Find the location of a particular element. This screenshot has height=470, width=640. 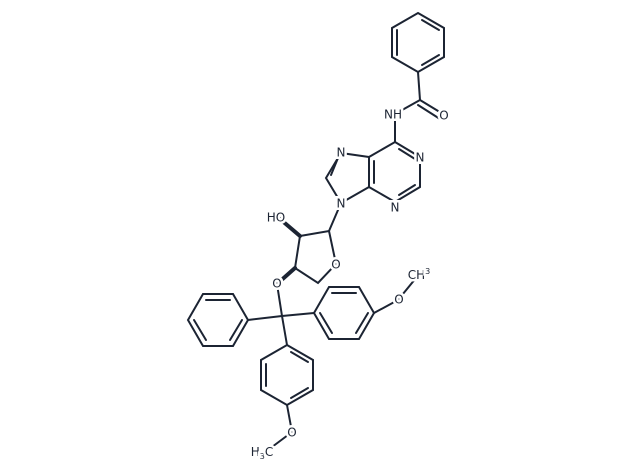

atom-label-main: CH is located at coordinates (416, 275).